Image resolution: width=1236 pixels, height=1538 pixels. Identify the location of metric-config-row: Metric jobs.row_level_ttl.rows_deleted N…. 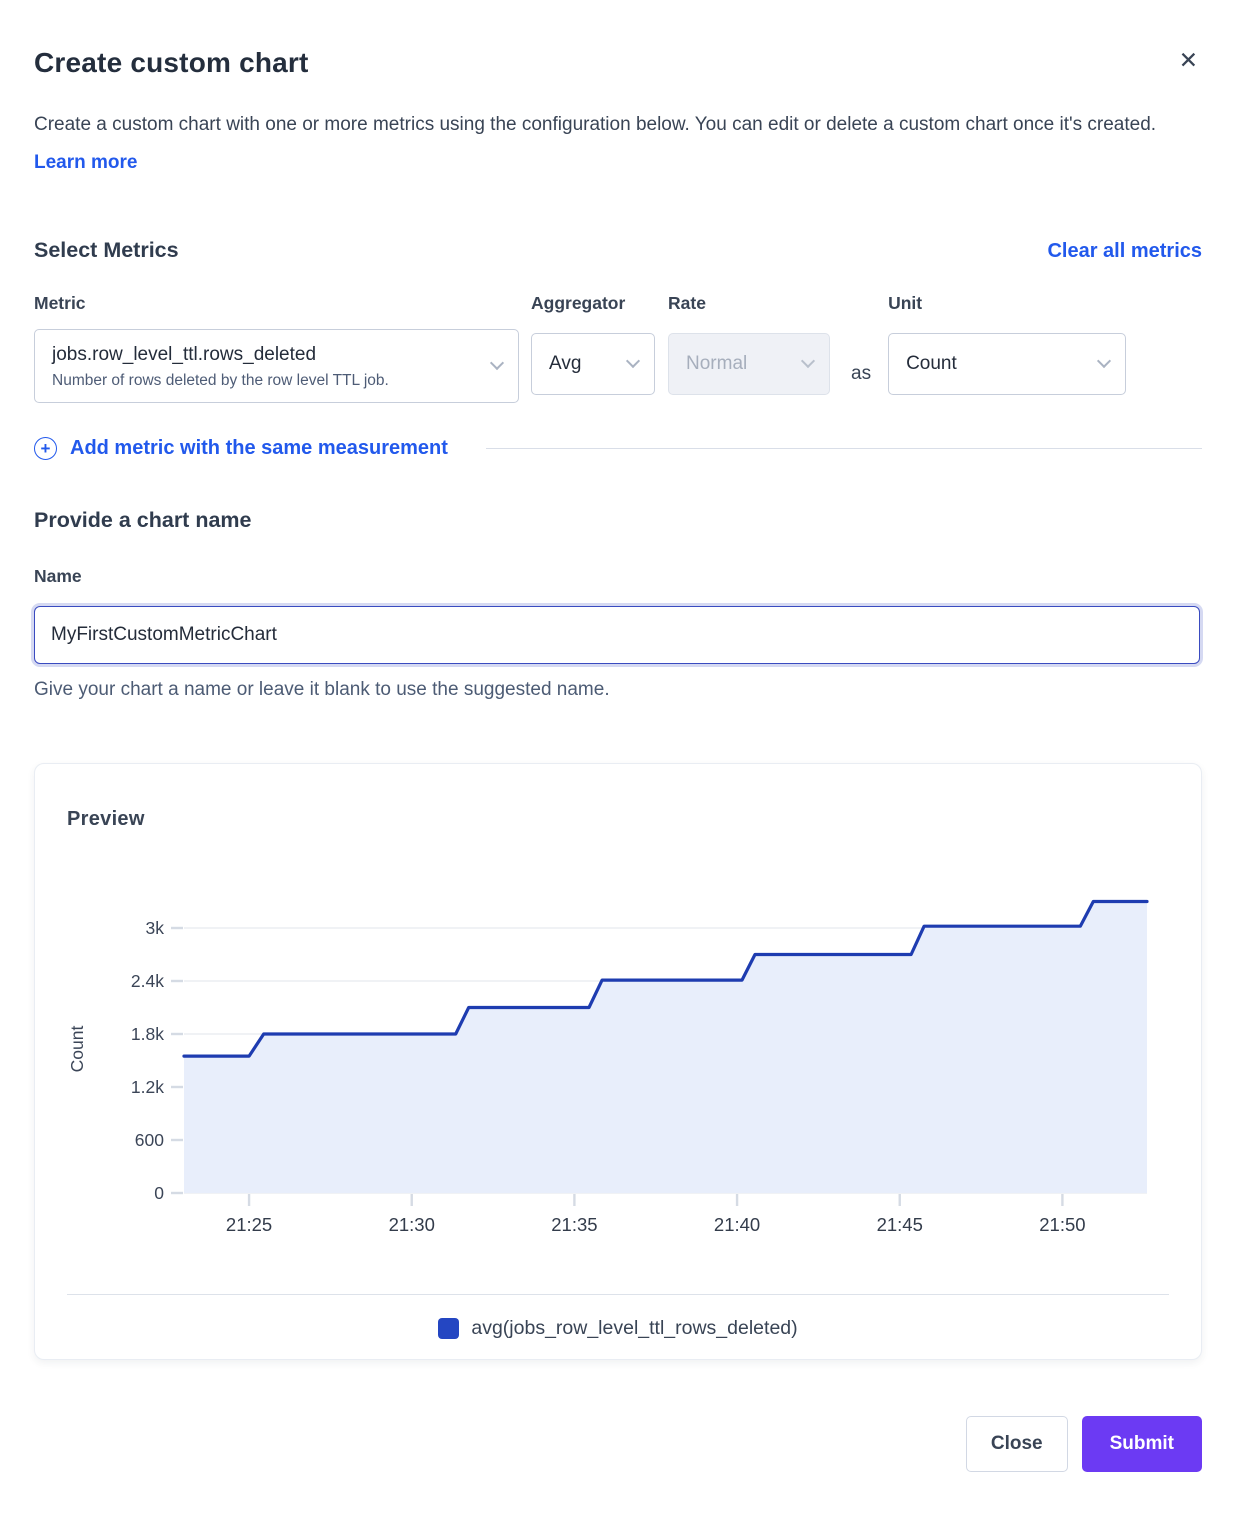
(618, 348).